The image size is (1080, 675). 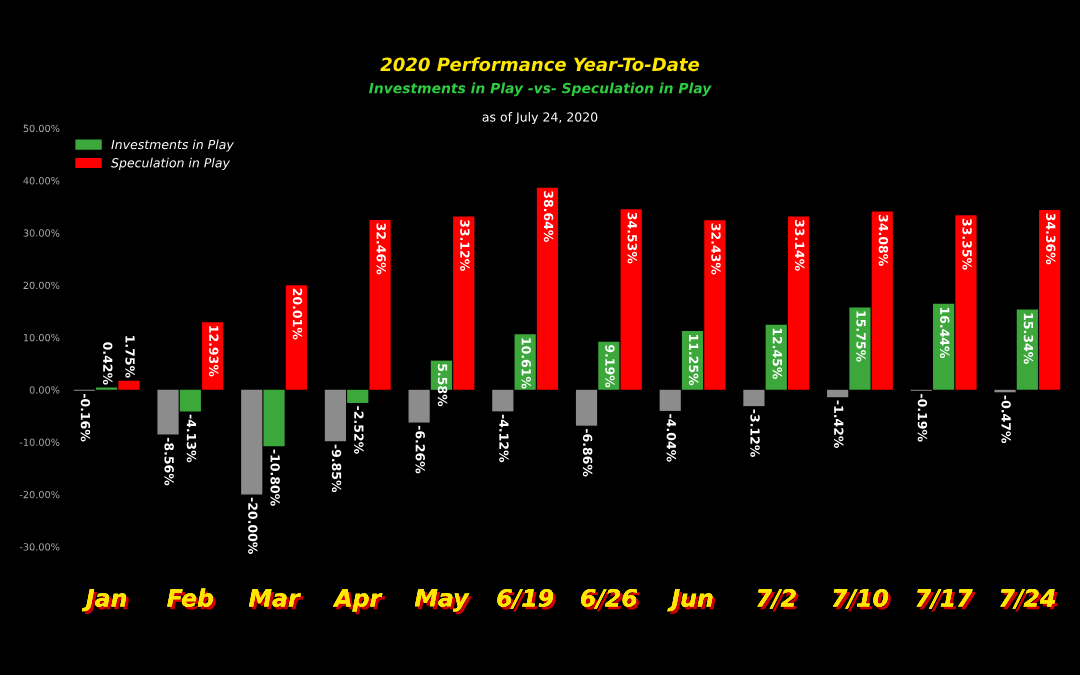 I want to click on data-label: -0.16%, so click(x=85, y=417).